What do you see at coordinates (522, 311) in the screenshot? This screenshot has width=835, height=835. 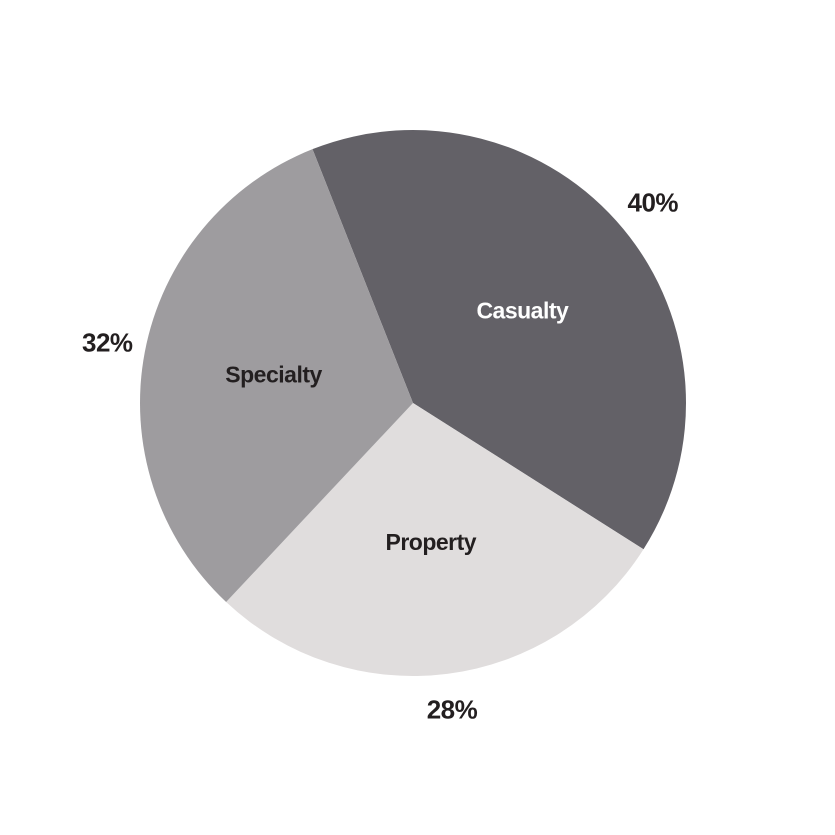 I see `slice-label: Casualty` at bounding box center [522, 311].